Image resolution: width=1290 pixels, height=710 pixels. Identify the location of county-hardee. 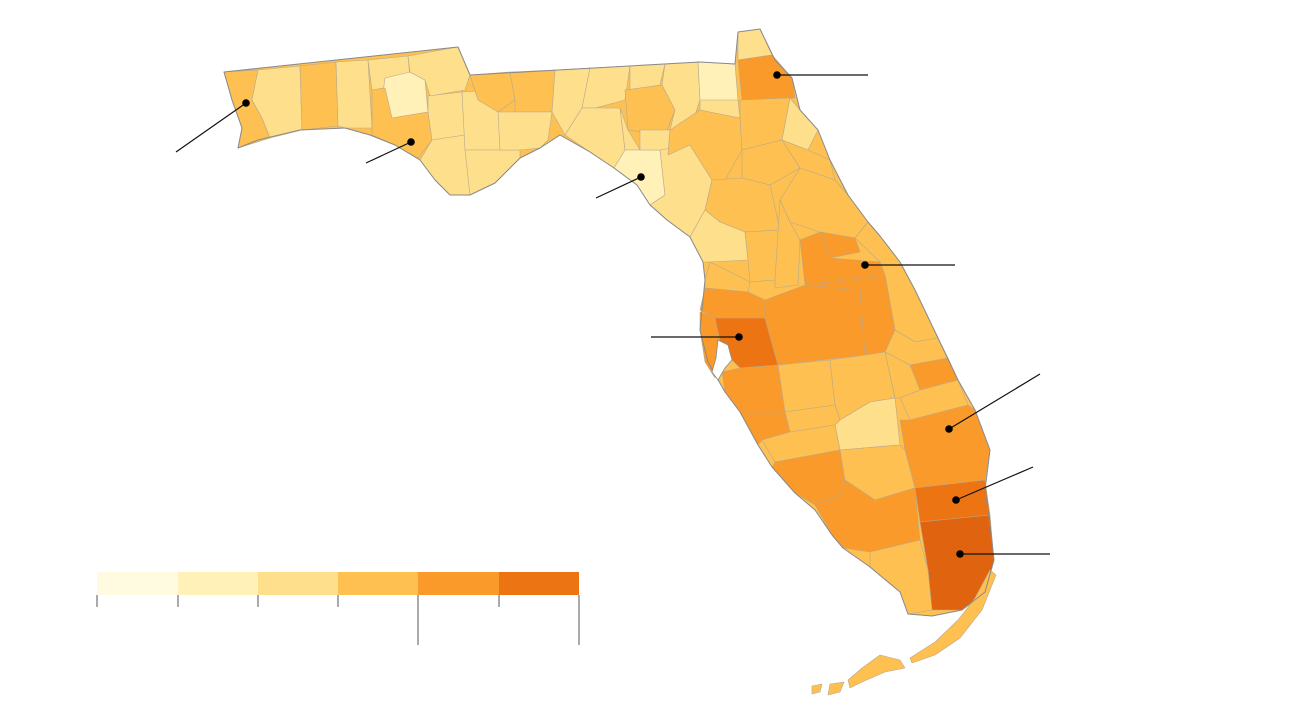
(806, 386).